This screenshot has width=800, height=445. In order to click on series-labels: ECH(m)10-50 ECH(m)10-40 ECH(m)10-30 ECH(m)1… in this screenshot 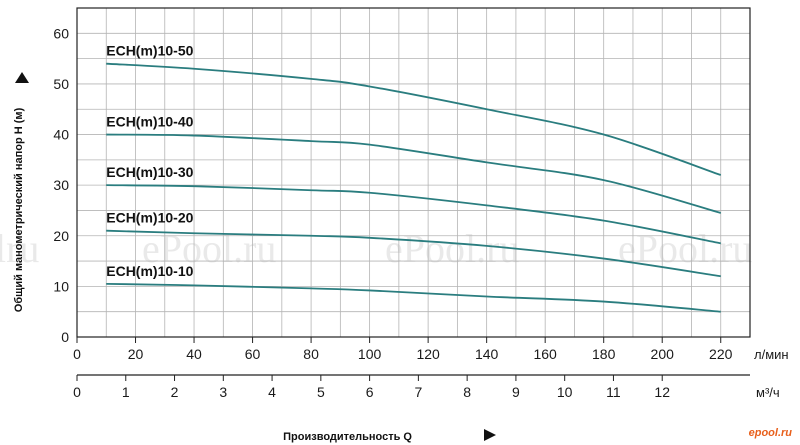, I will do `click(149, 161)`.